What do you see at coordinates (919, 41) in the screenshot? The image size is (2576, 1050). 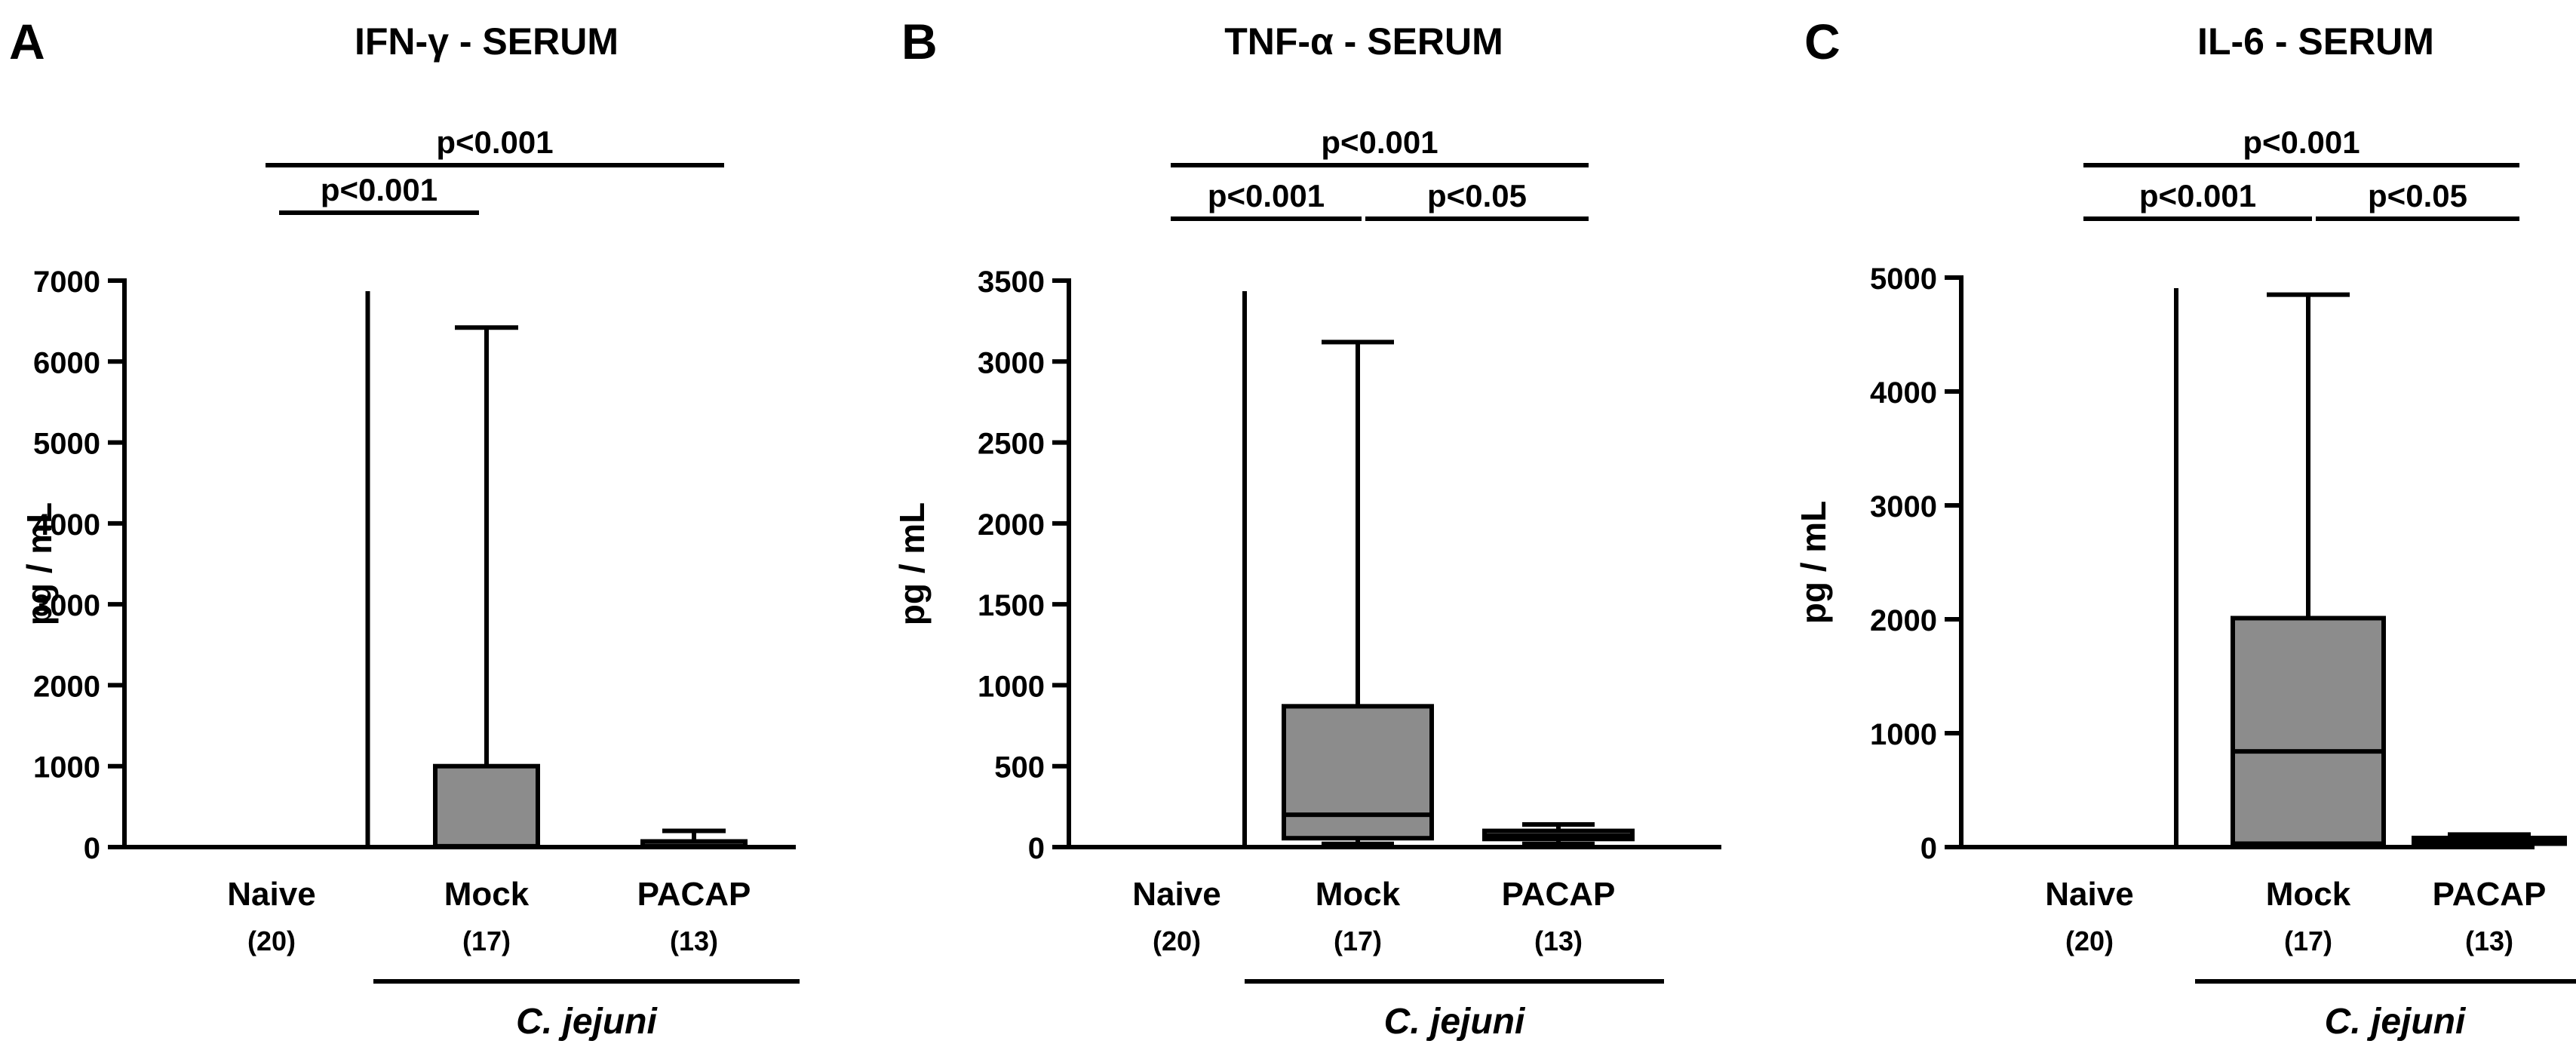 I see `panel-letter: B` at bounding box center [919, 41].